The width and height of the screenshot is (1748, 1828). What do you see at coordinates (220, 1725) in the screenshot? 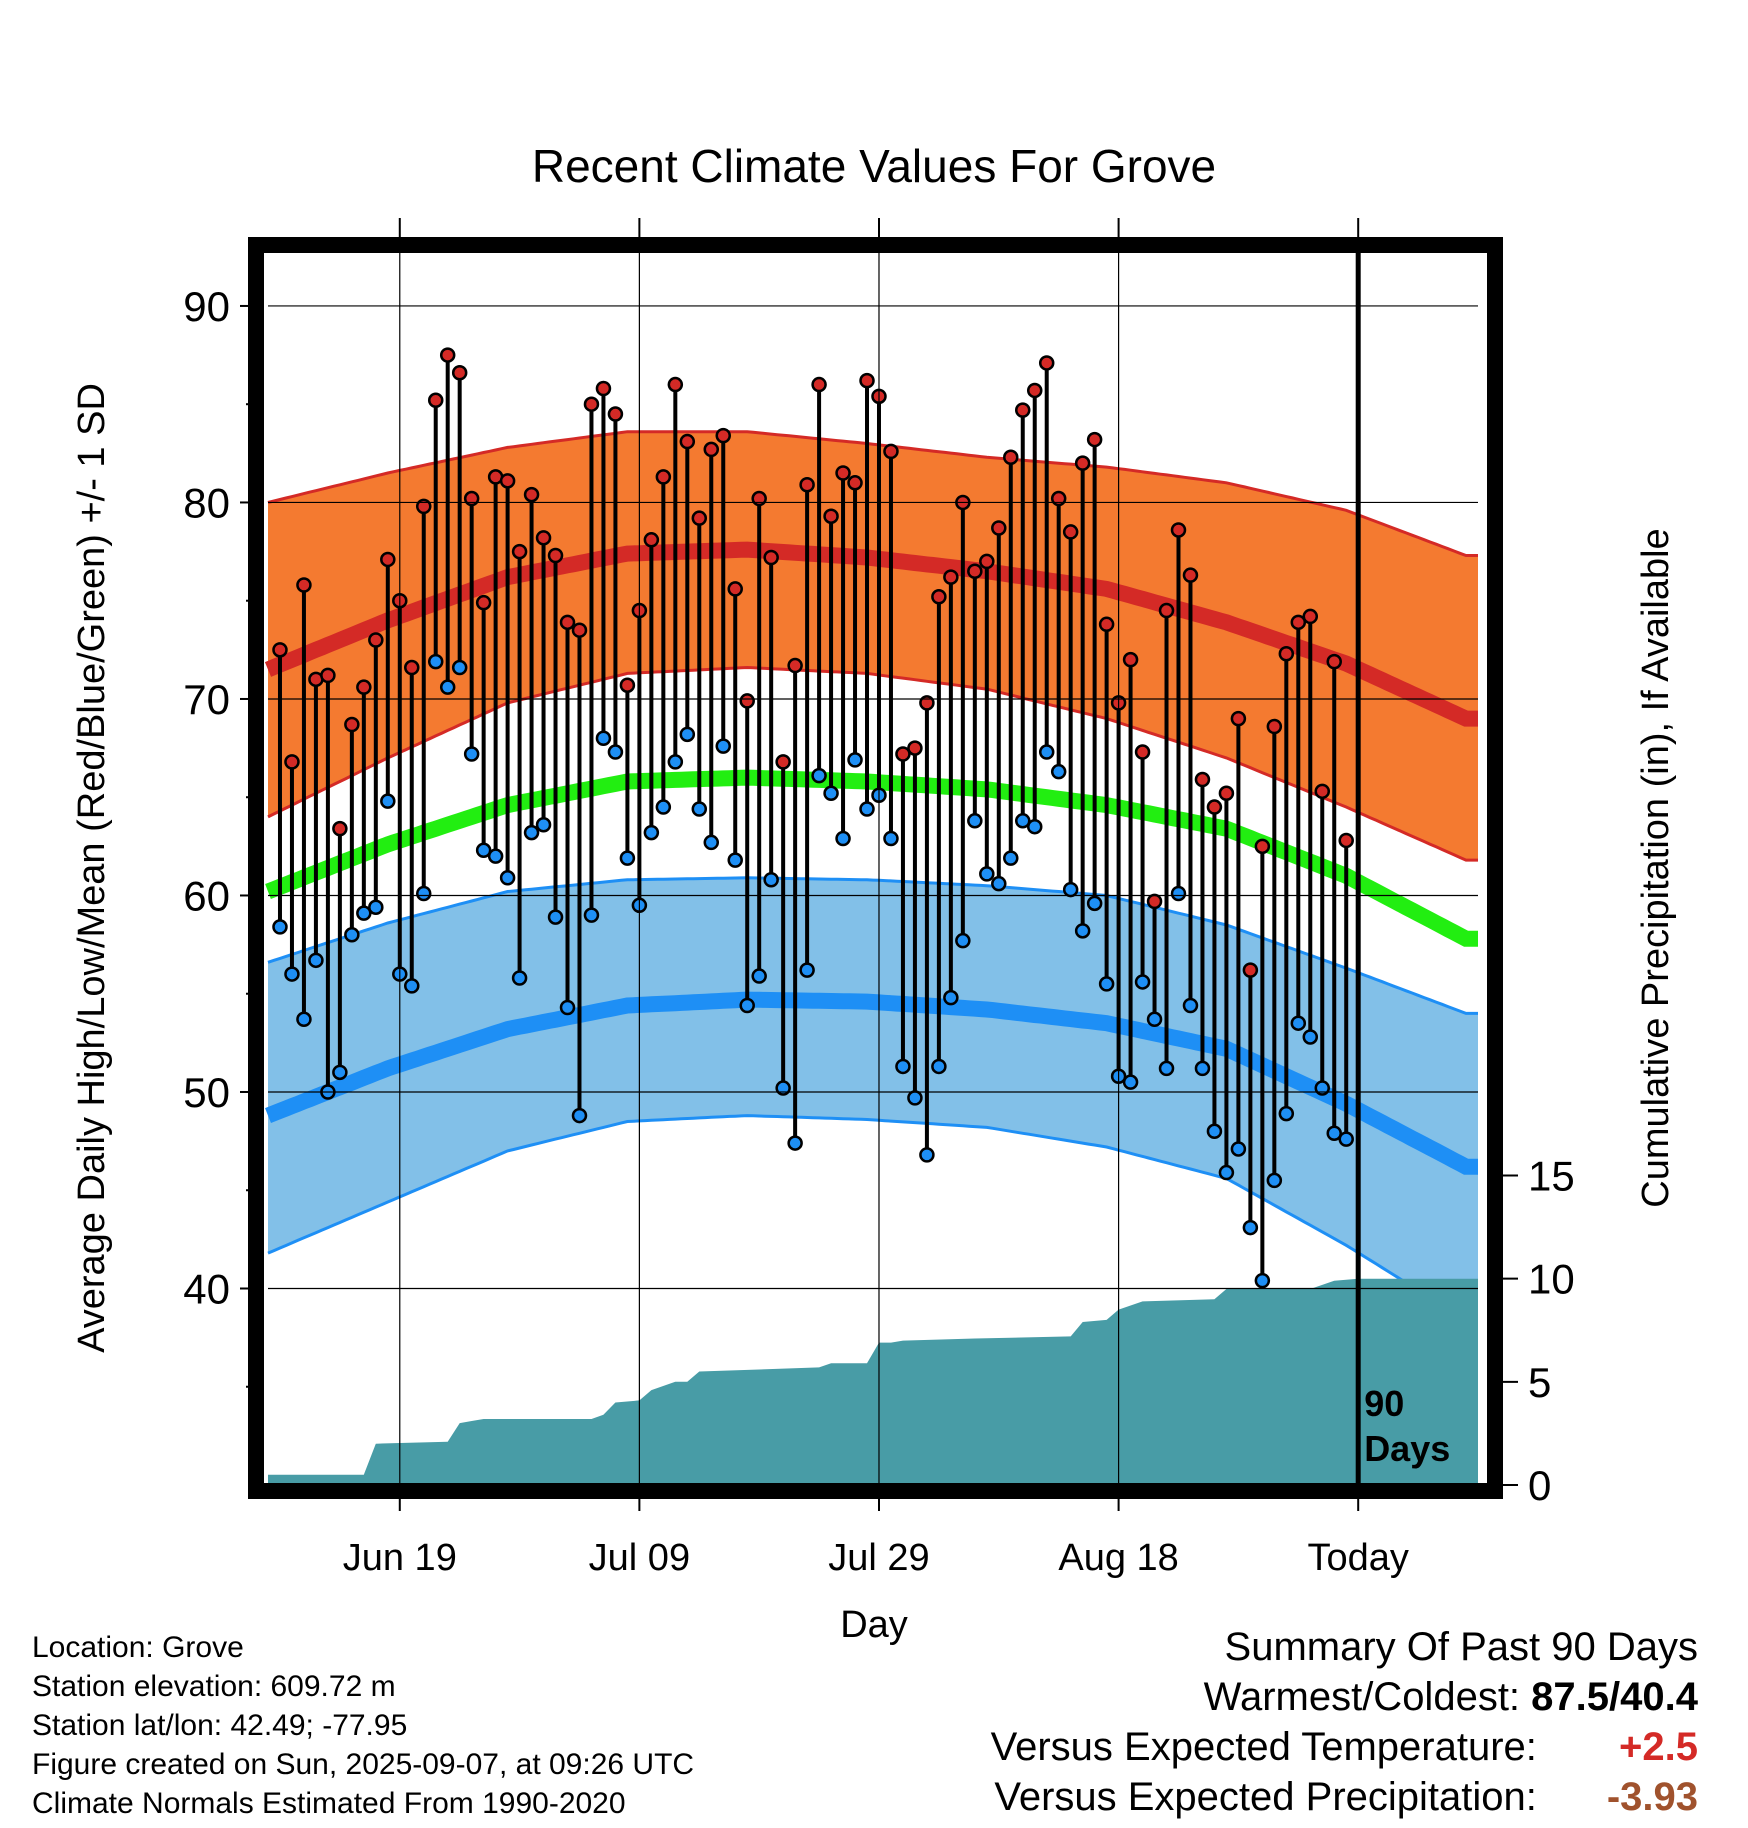
I see `info-latlon: Station lat/lon: 42.49; -77.95` at bounding box center [220, 1725].